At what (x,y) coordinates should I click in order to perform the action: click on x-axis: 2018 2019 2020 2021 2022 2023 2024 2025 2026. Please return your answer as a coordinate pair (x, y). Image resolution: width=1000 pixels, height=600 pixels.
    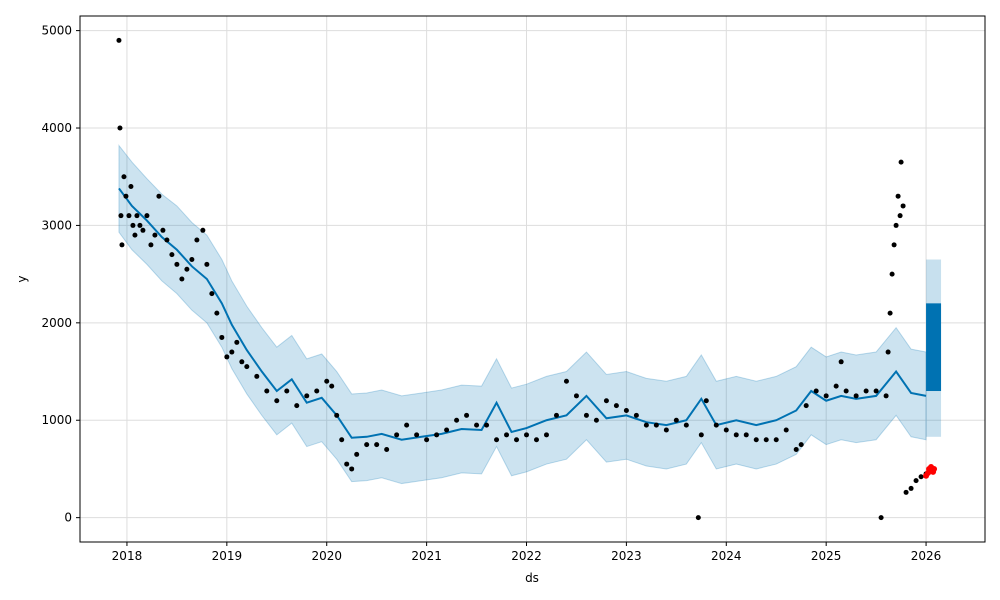
    Looking at the image, I should click on (527, 552).